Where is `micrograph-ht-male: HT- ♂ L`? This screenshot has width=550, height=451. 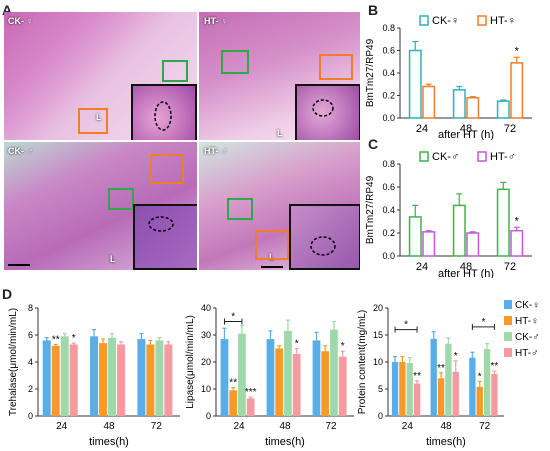 micrograph-ht-male: HT- ♂ L is located at coordinates (279, 206).